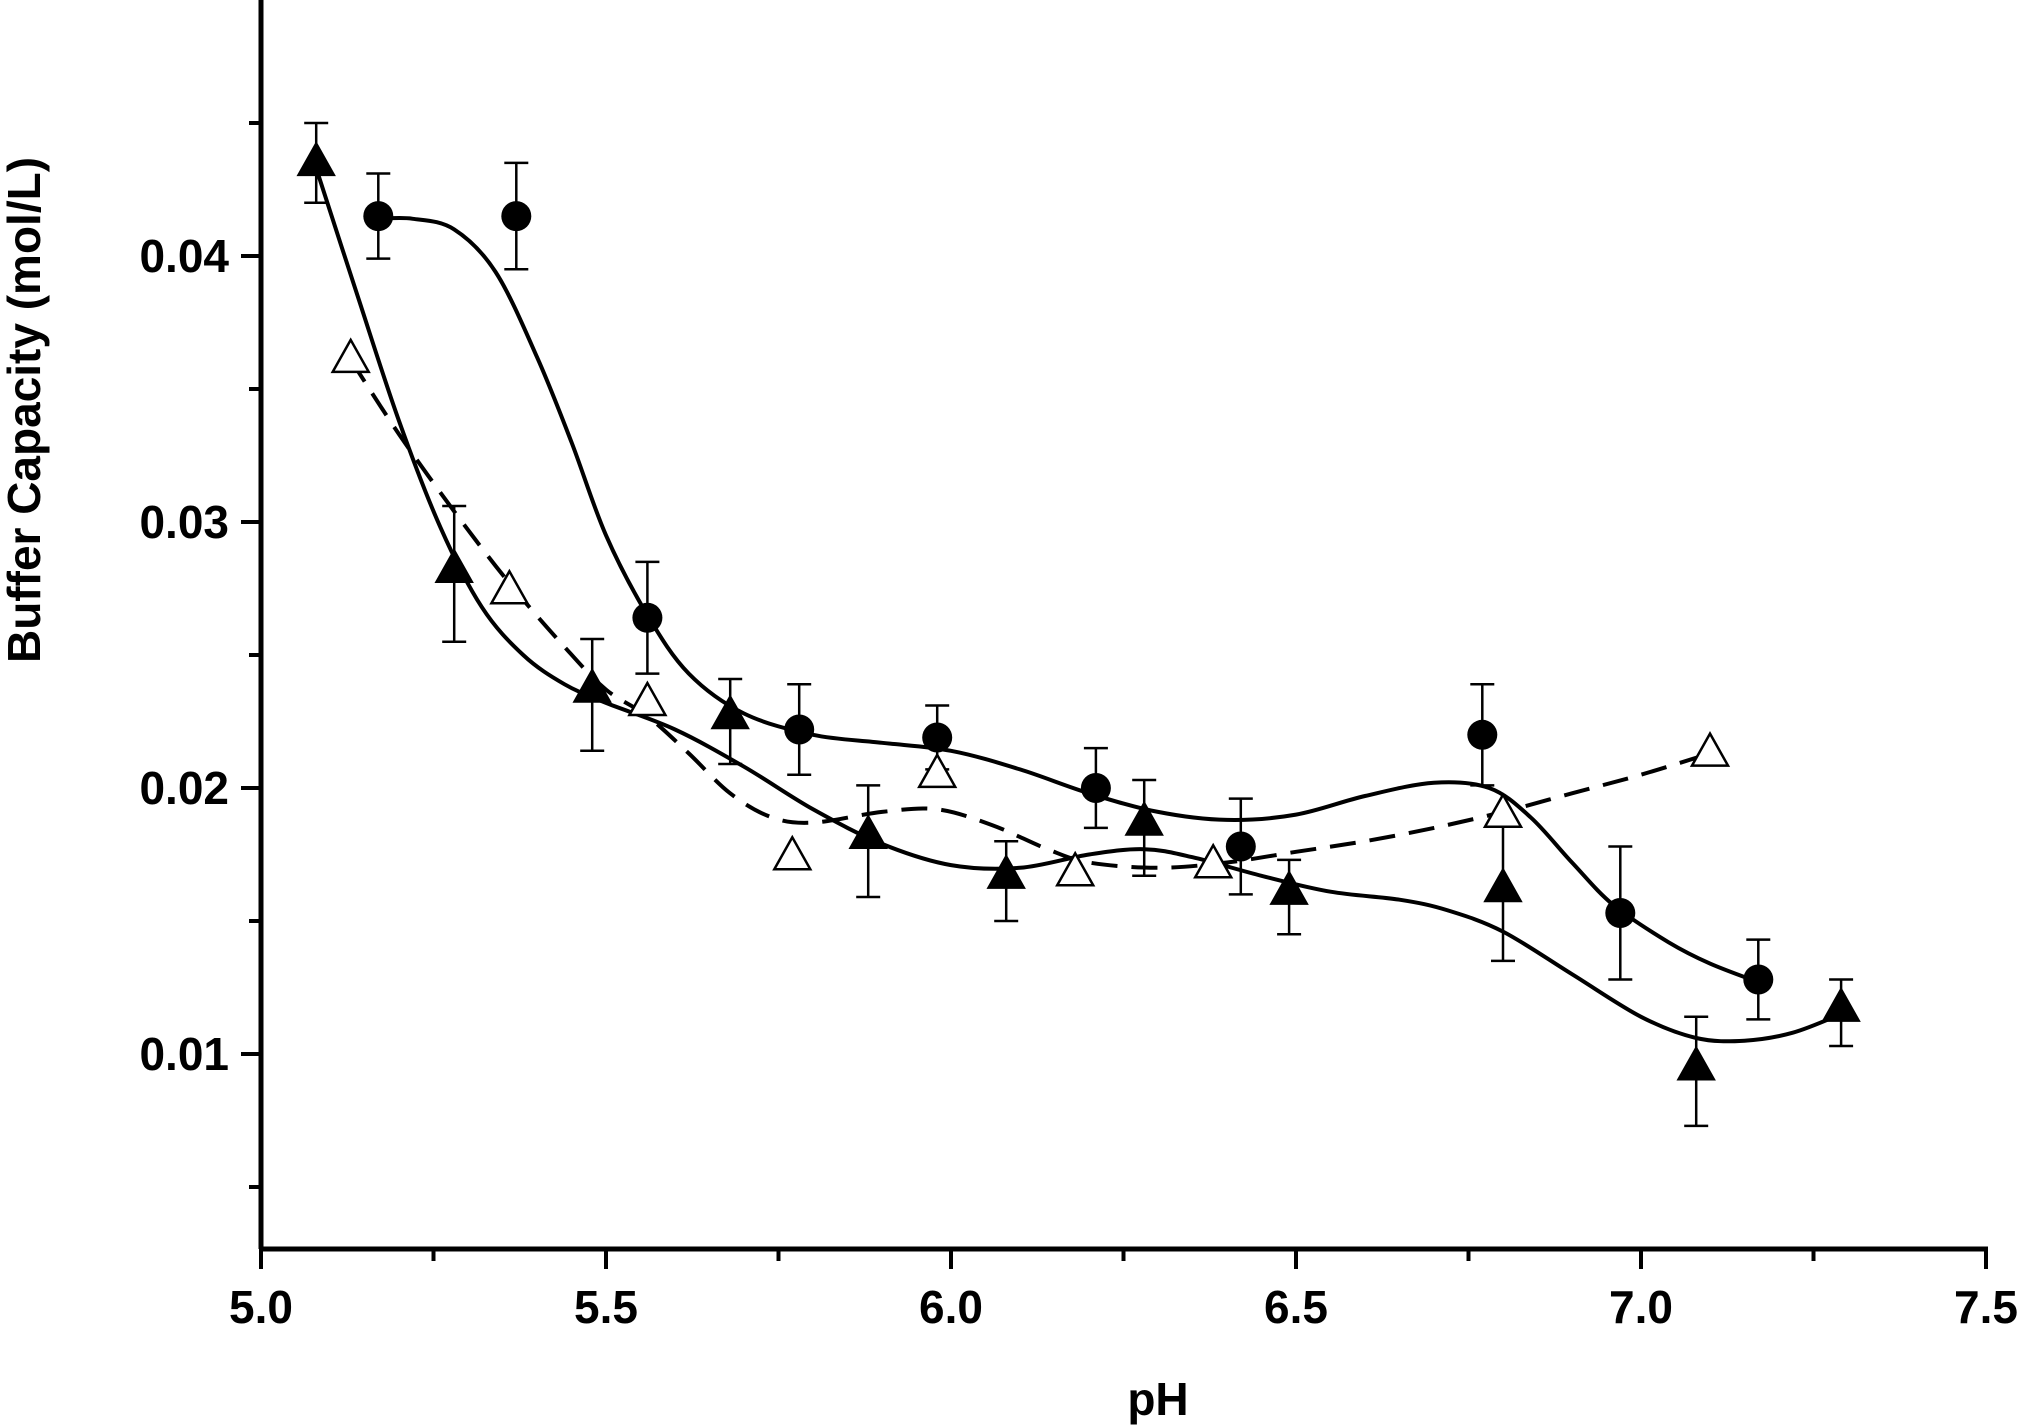 Image resolution: width=2027 pixels, height=1427 pixels. What do you see at coordinates (184, 522) in the screenshot?
I see `y-tick-label: 0.03` at bounding box center [184, 522].